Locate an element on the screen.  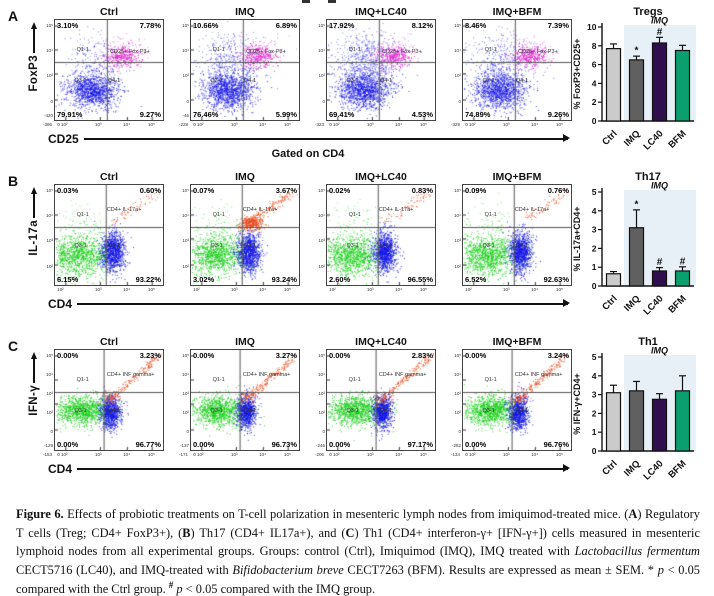
quadrant-pct-top-right: 6.89% is located at coordinates (286, 25).